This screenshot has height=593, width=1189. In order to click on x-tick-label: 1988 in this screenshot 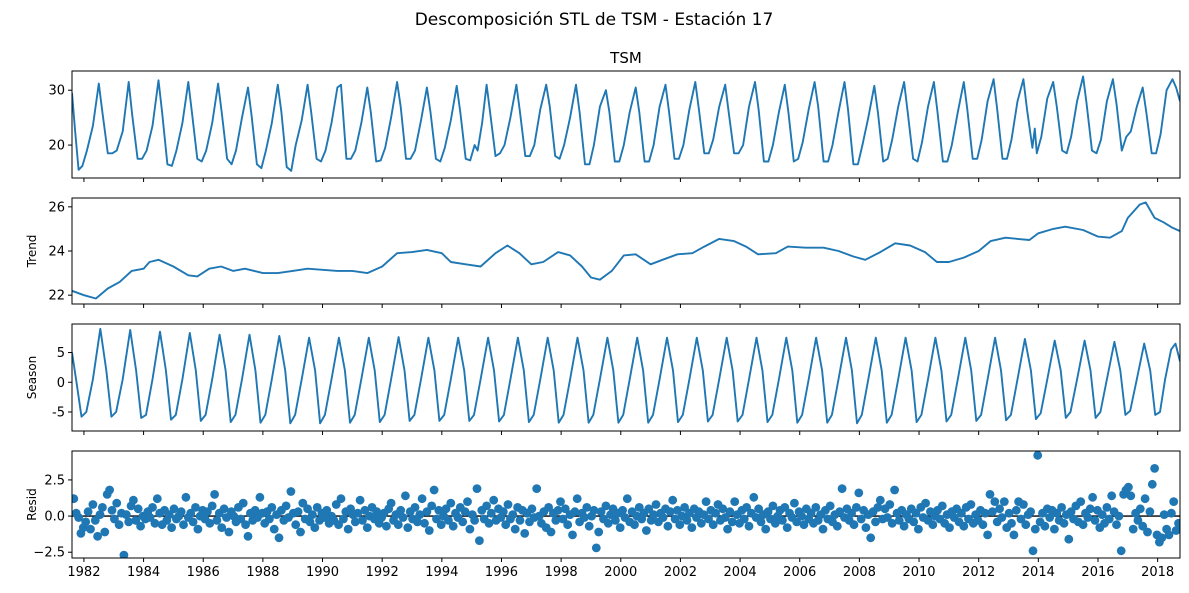, I will do `click(262, 572)`.